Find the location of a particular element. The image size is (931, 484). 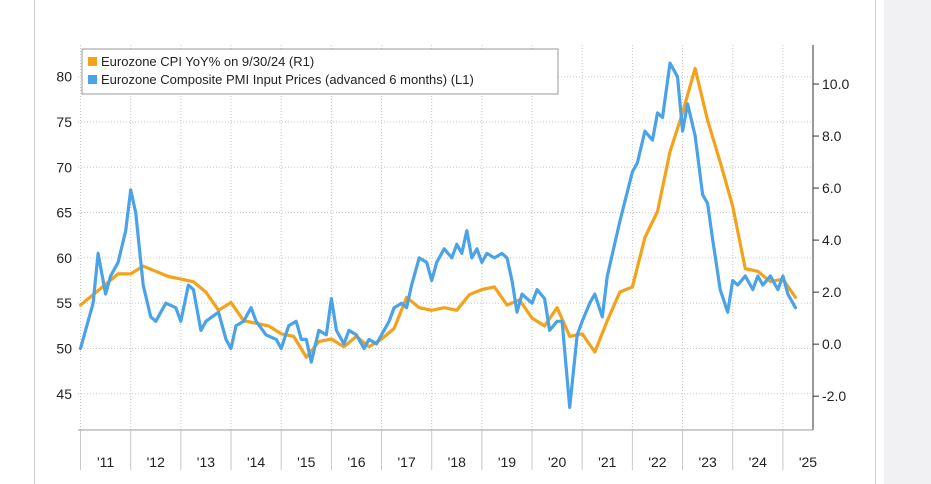

legend-box is located at coordinates (320, 71).